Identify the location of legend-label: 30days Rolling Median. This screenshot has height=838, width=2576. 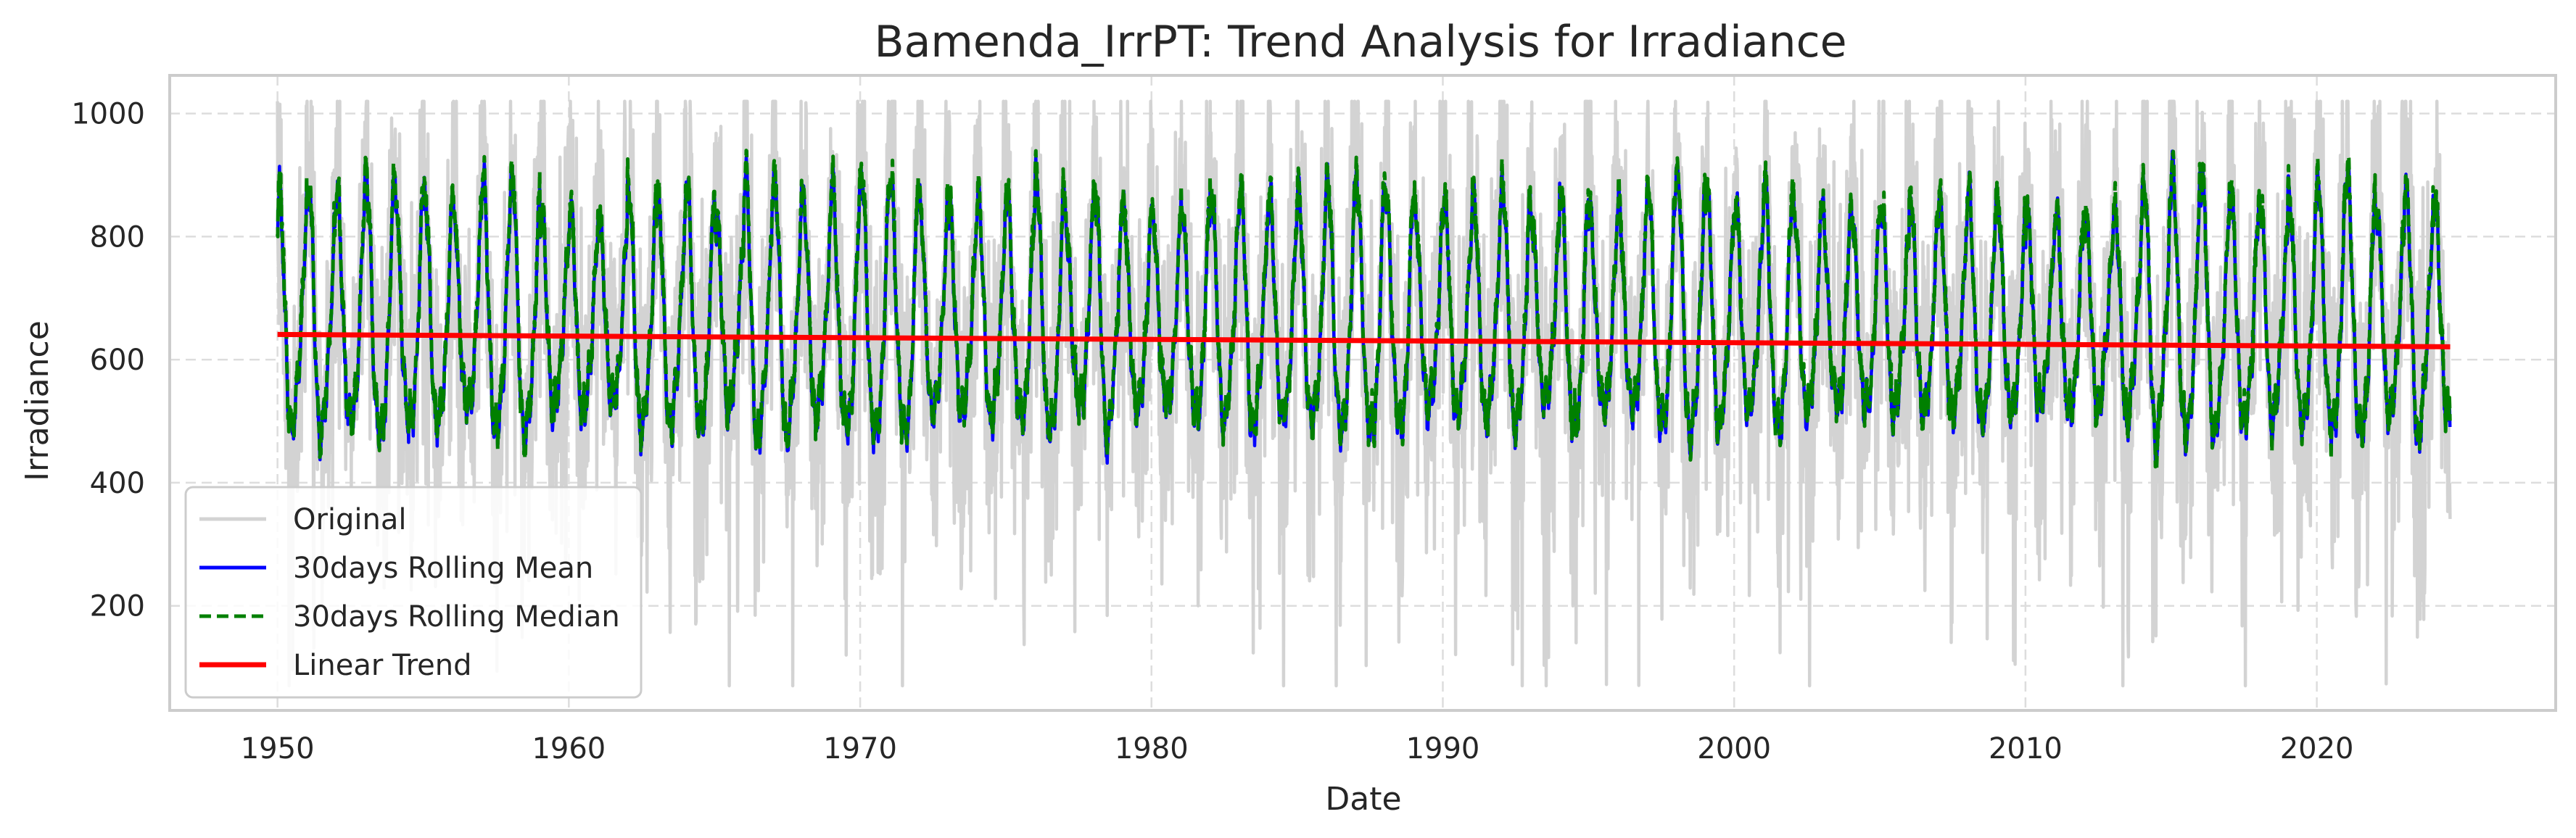
(456, 617).